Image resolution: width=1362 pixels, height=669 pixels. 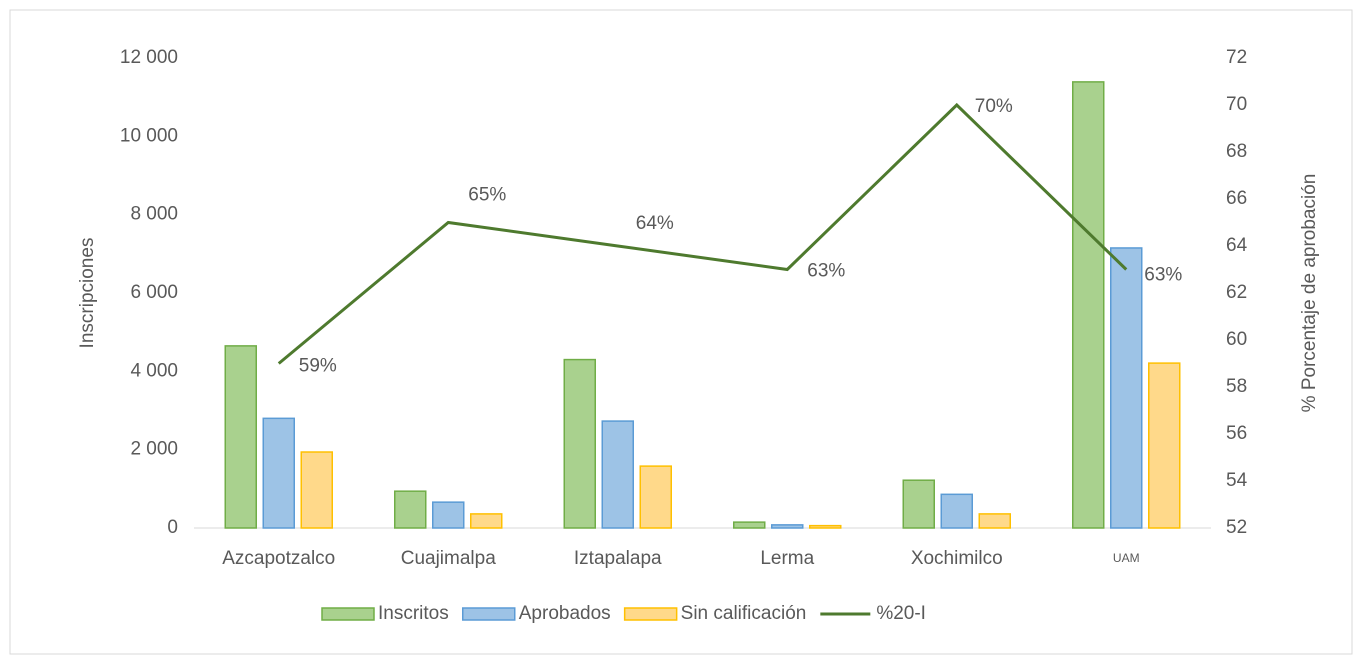 I want to click on data-label: 70%, so click(x=994, y=106).